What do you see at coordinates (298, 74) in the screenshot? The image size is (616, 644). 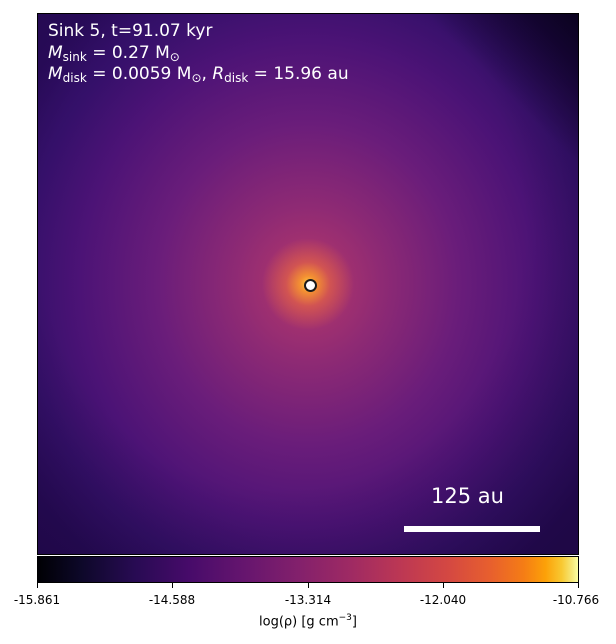 I see `r-disk-value: = 15.96 au` at bounding box center [298, 74].